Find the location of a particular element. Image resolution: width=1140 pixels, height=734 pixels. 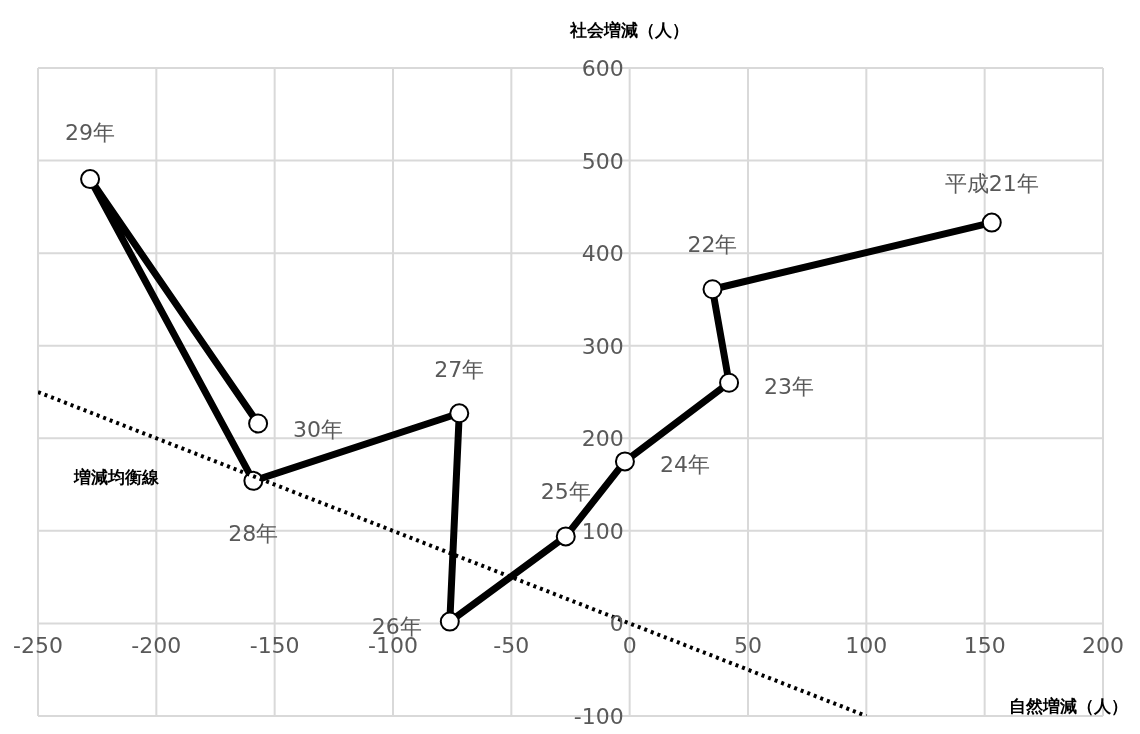

annotation: 25年 is located at coordinates (565, 492).